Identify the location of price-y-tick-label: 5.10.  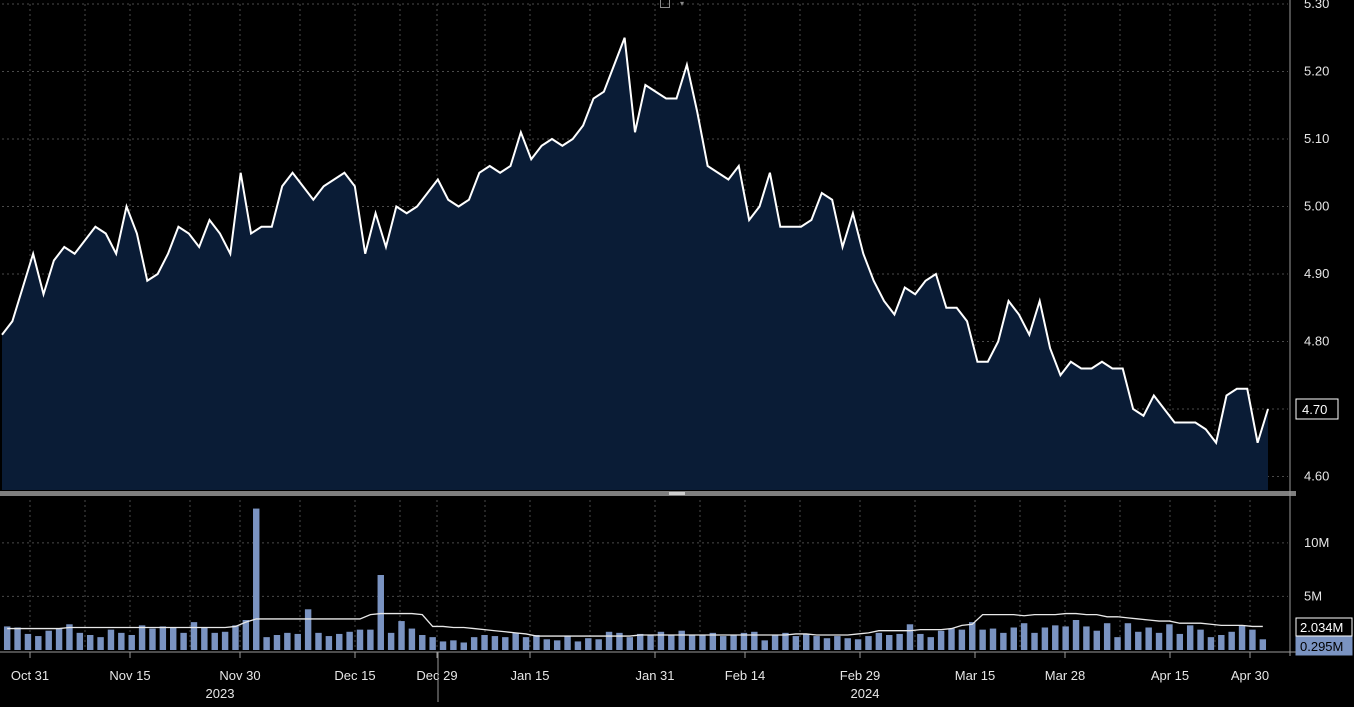
(1316, 138).